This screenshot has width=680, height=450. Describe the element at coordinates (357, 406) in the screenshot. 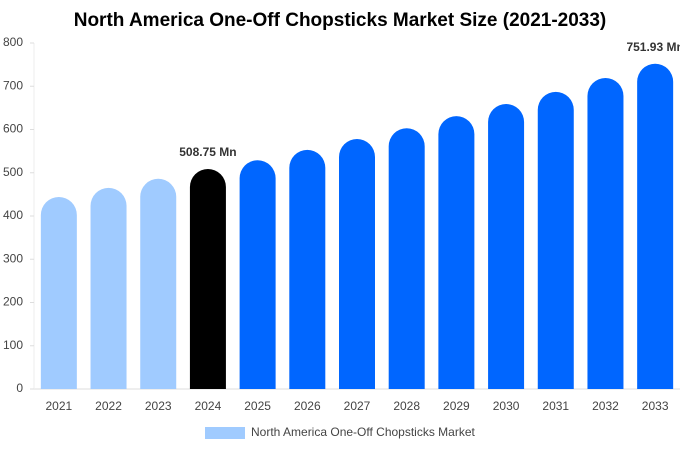

I see `x-tick-label: 2027` at that location.